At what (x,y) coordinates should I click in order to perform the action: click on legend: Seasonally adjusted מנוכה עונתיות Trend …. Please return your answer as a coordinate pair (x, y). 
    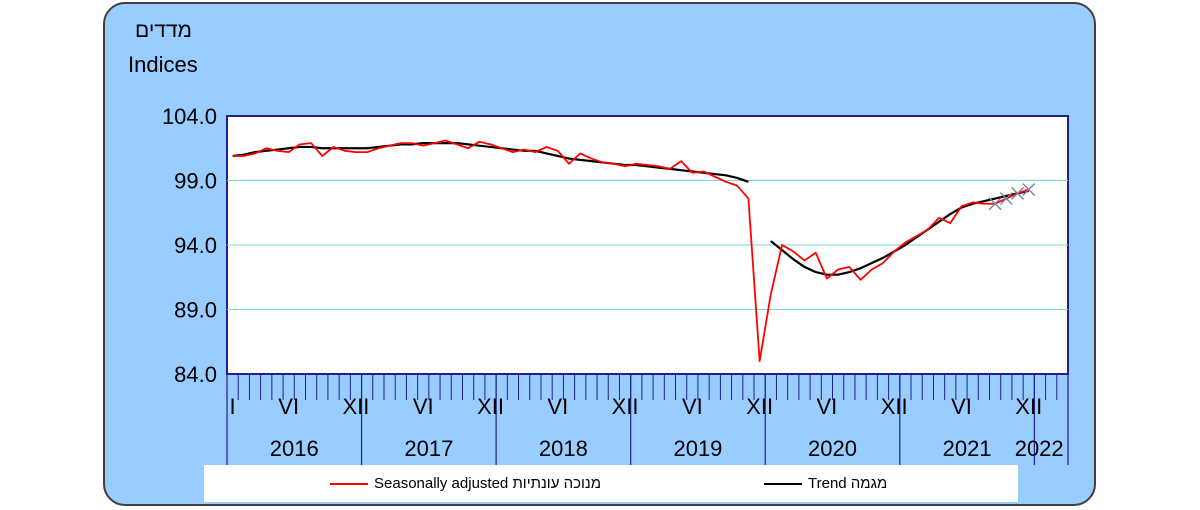
    Looking at the image, I should click on (611, 483).